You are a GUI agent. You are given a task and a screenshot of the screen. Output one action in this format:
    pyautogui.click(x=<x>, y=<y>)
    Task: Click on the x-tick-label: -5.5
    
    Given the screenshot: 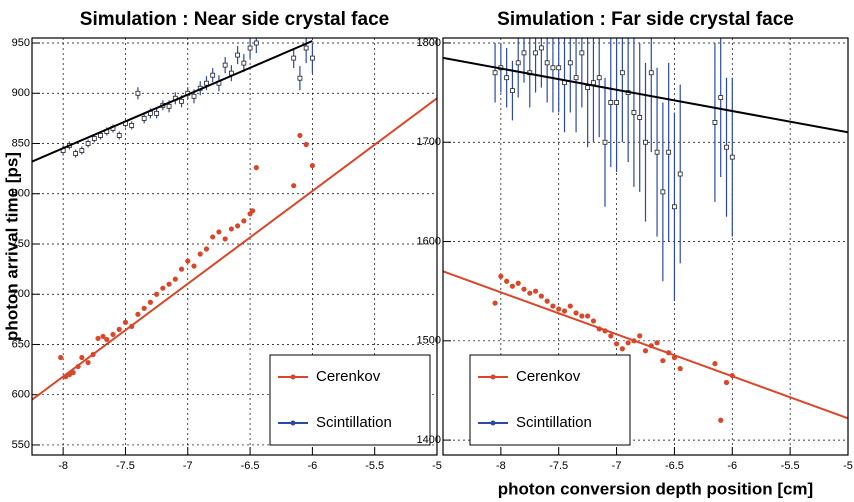 What is the action you would take?
    pyautogui.click(x=374, y=466)
    